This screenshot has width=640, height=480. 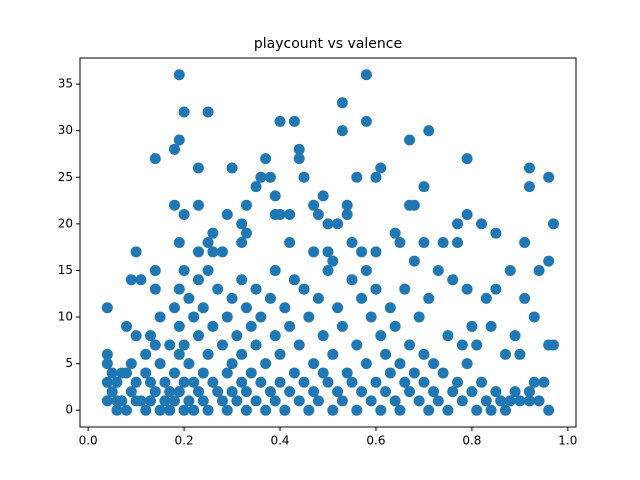 I want to click on y-tick-label: 10, so click(x=65, y=317).